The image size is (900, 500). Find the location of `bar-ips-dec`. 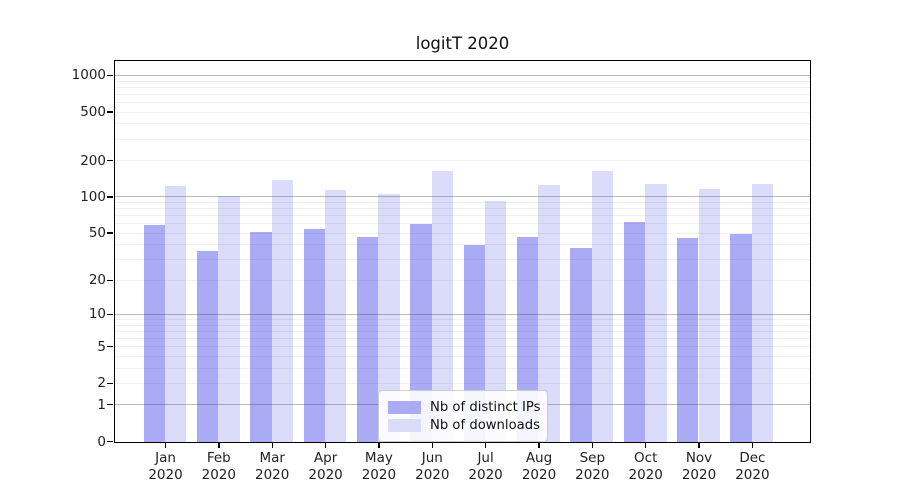

bar-ips-dec is located at coordinates (741, 337).